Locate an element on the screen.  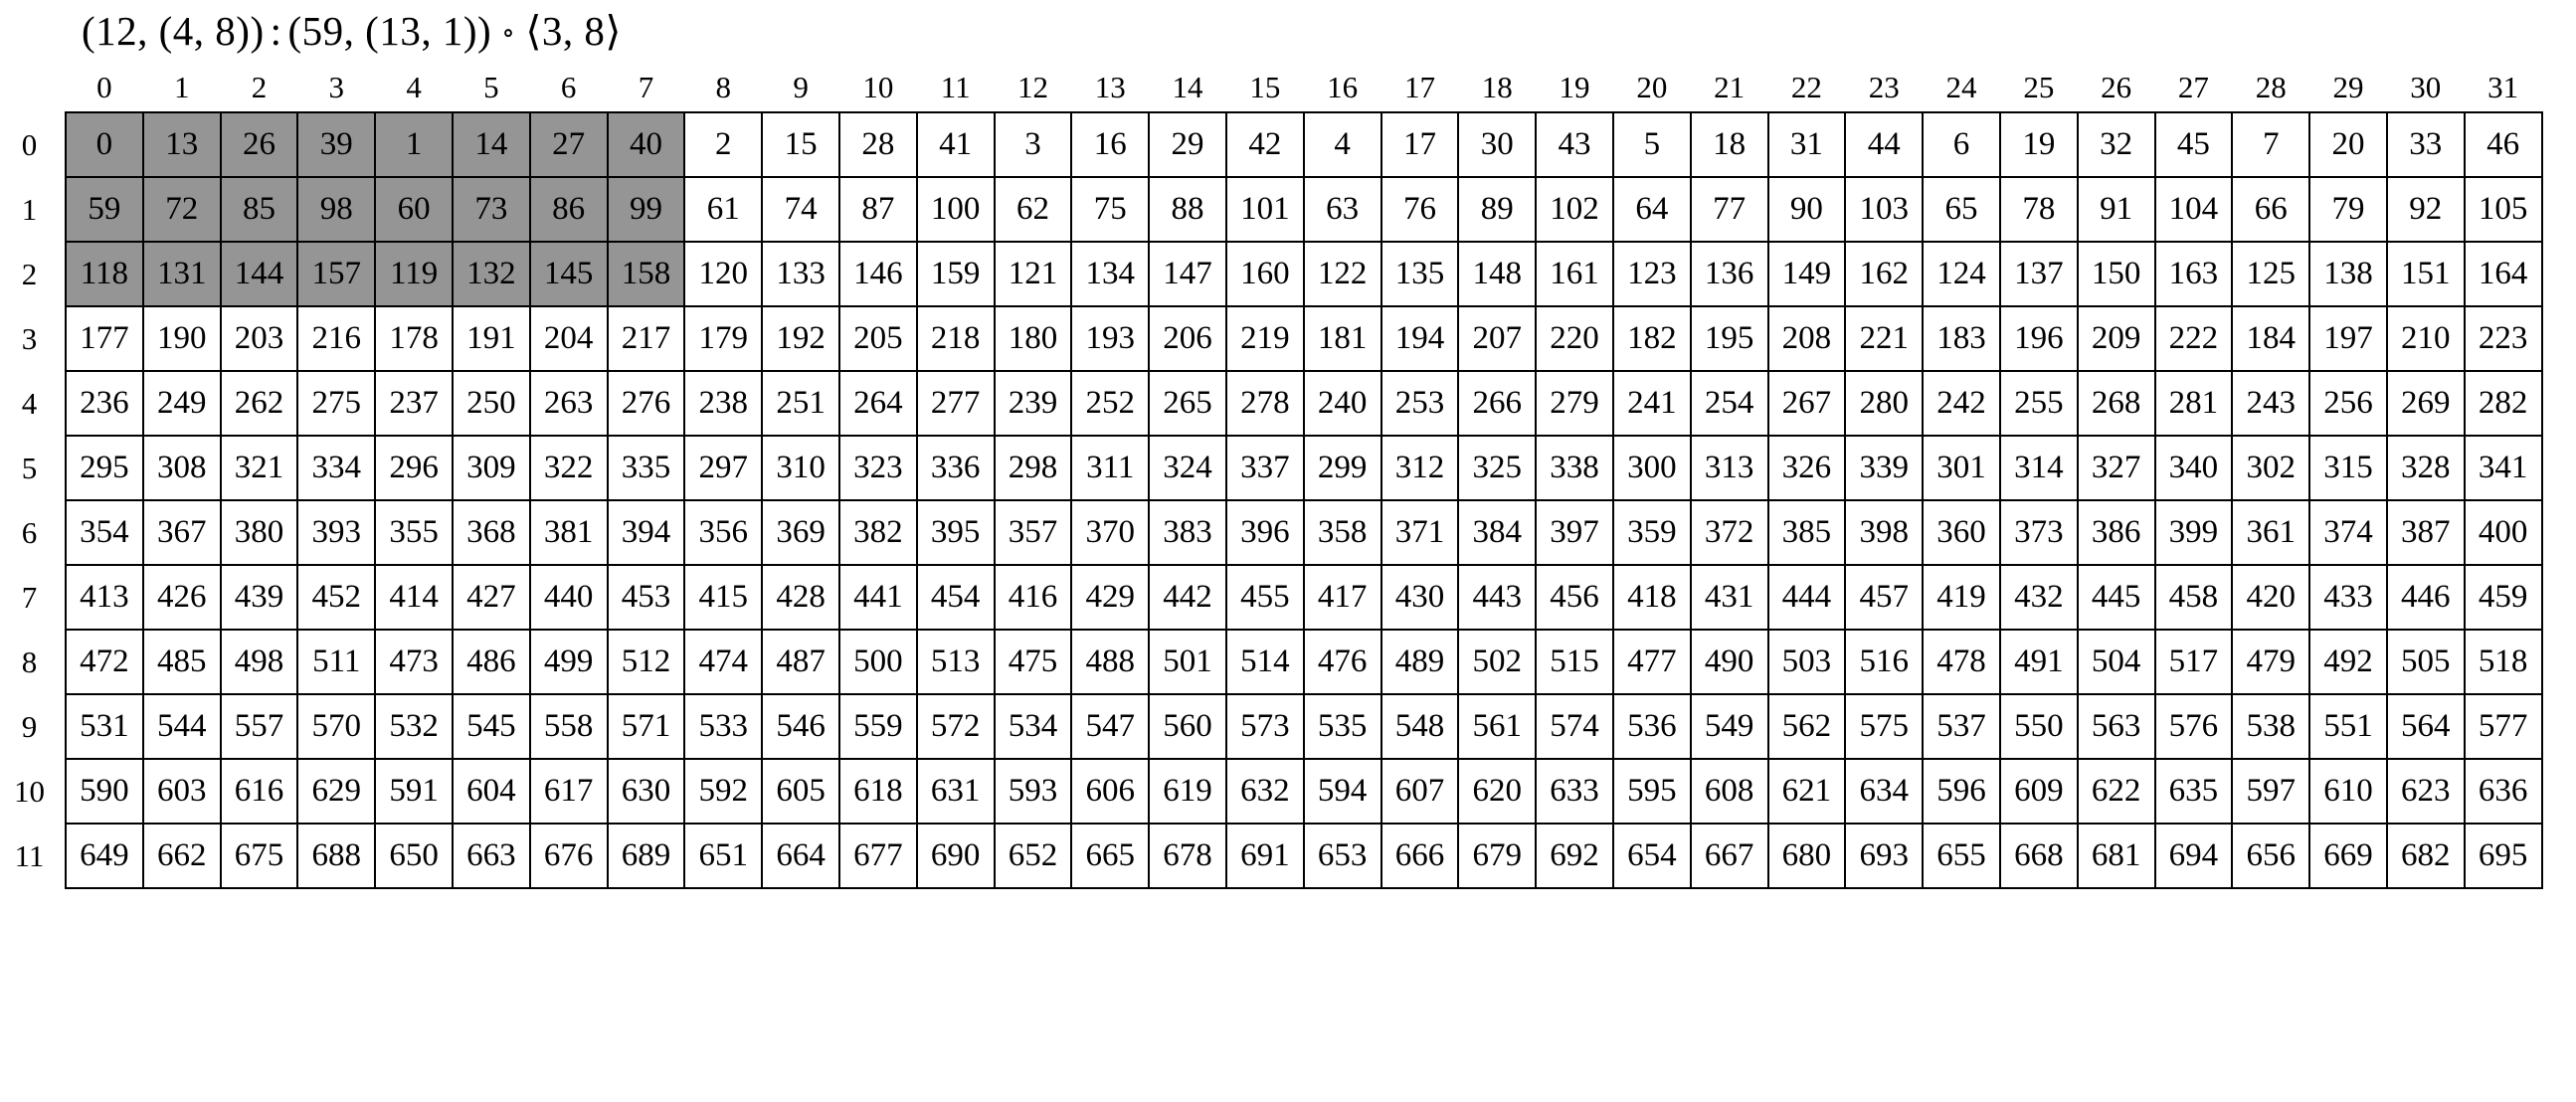
matrix-cell: 398 is located at coordinates (1884, 532).